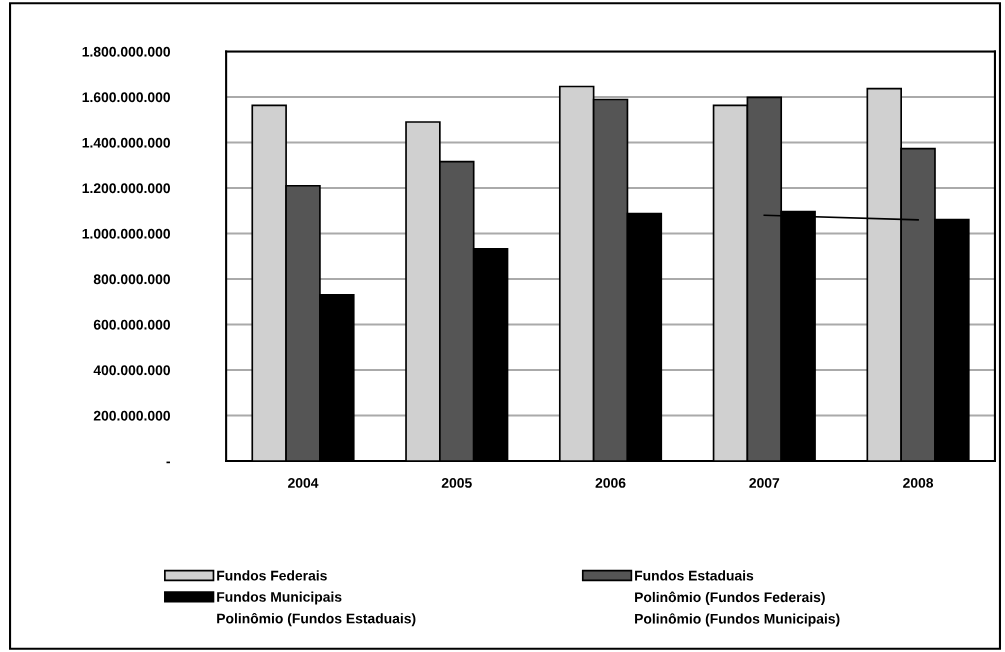 The width and height of the screenshot is (1005, 652). Describe the element at coordinates (694, 575) in the screenshot. I see `legend-label: Fundos Estaduais` at that location.